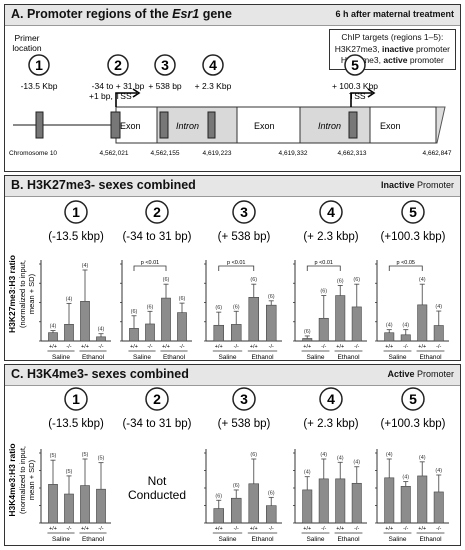 The width and height of the screenshot is (465, 550). Describe the element at coordinates (157, 495) in the screenshot. I see `not-conducted-label: Conducted` at that location.